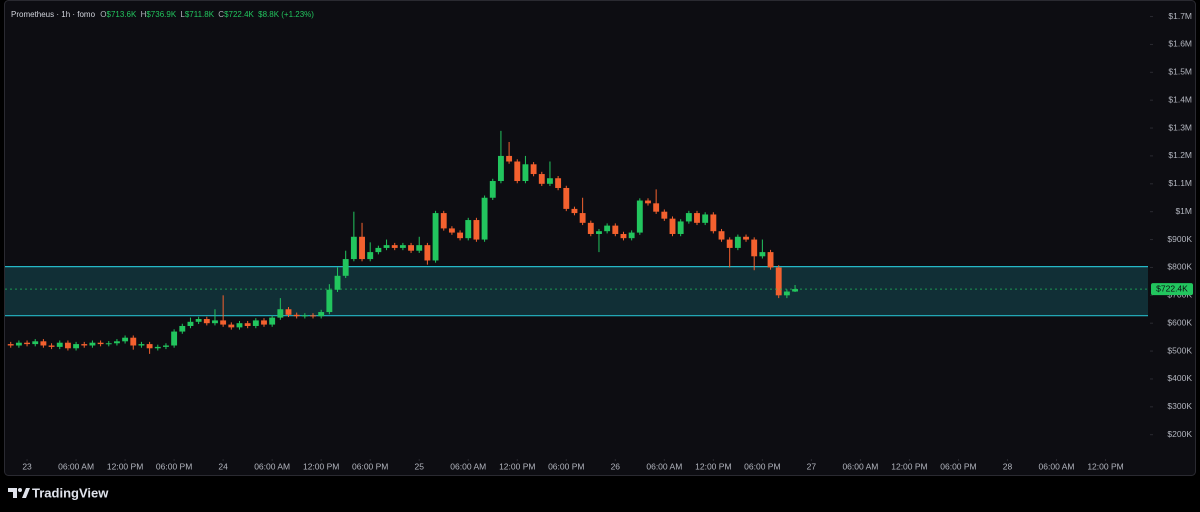 This screenshot has width=1200, height=512. Describe the element at coordinates (419, 466) in the screenshot. I see `x-tick-label: 25` at that location.